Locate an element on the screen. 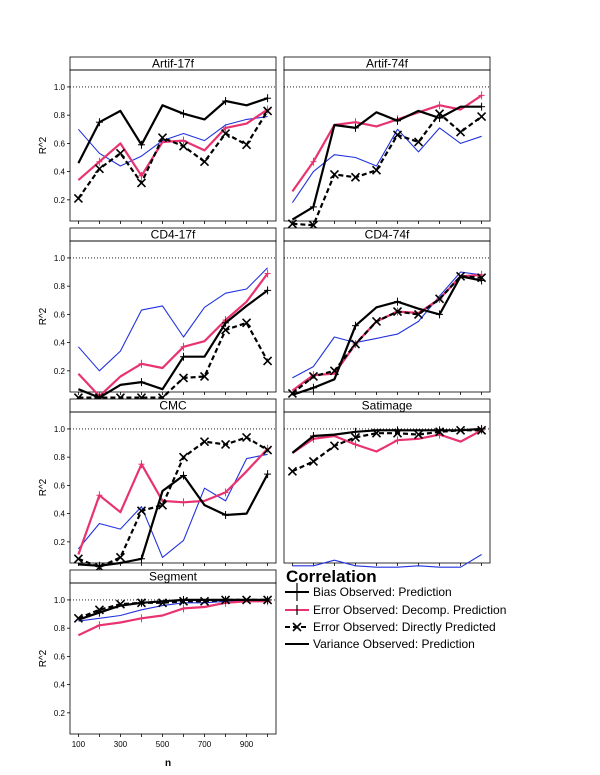 The width and height of the screenshot is (600, 775). panel-cd4-17f: CD4-17f 0.2 0.4 0.6 0.8 1.0 R^2 is located at coordinates (157, 315).